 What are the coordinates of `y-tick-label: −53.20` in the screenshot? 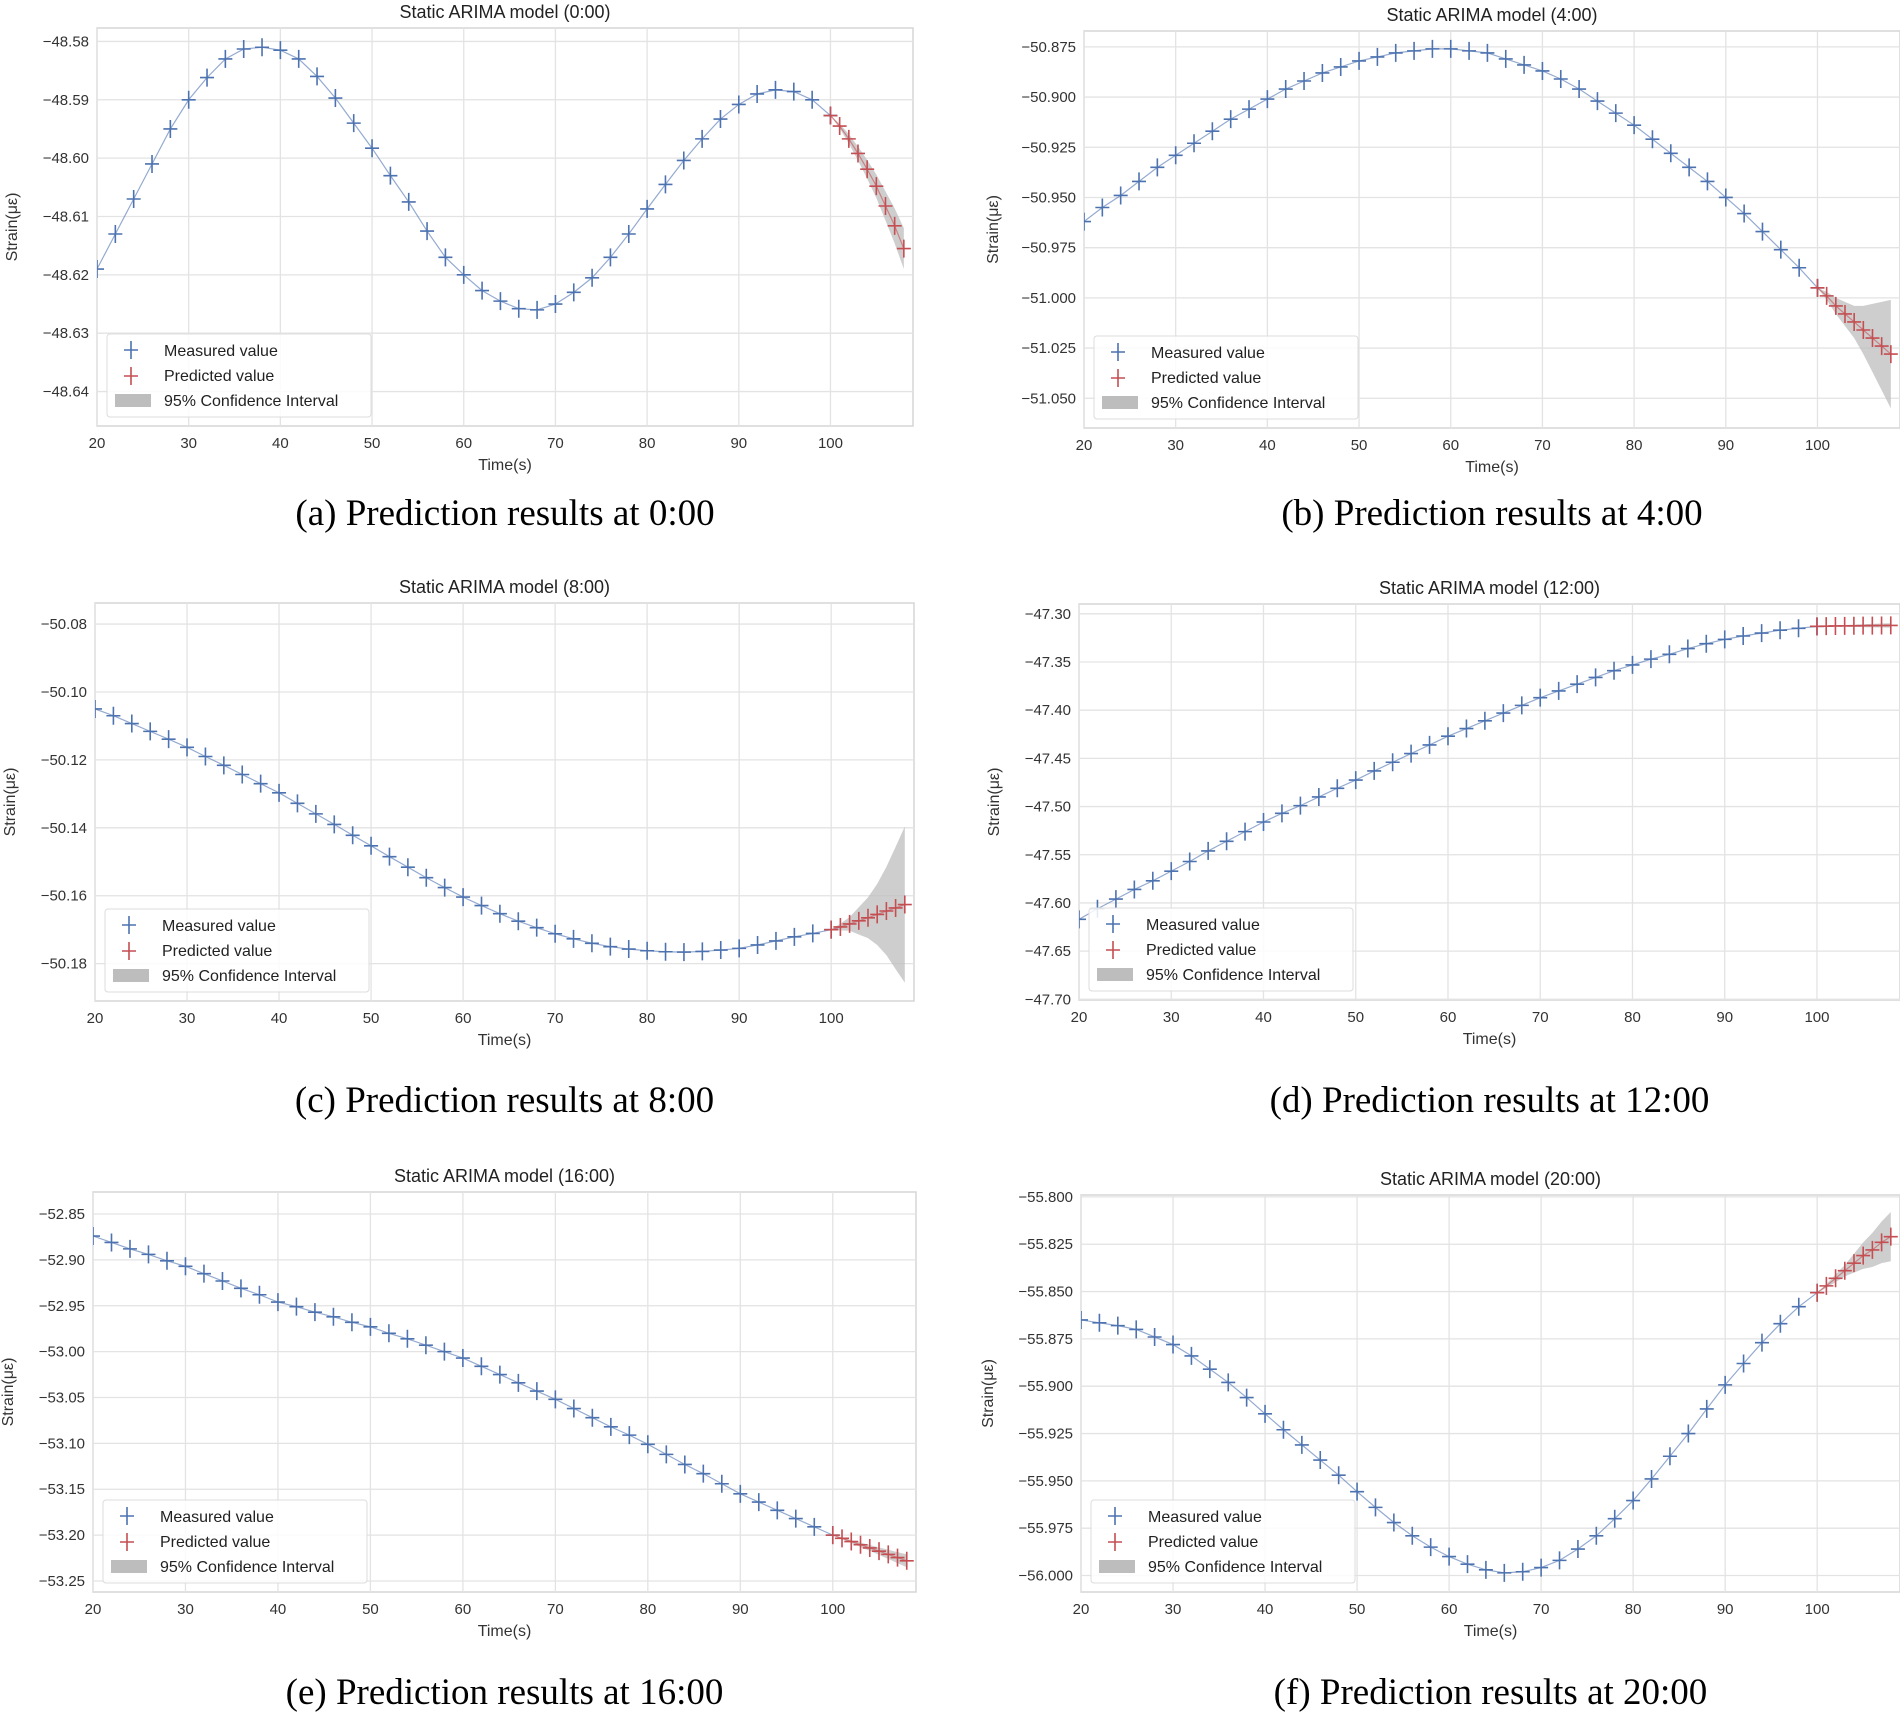 It's located at (62, 1535).